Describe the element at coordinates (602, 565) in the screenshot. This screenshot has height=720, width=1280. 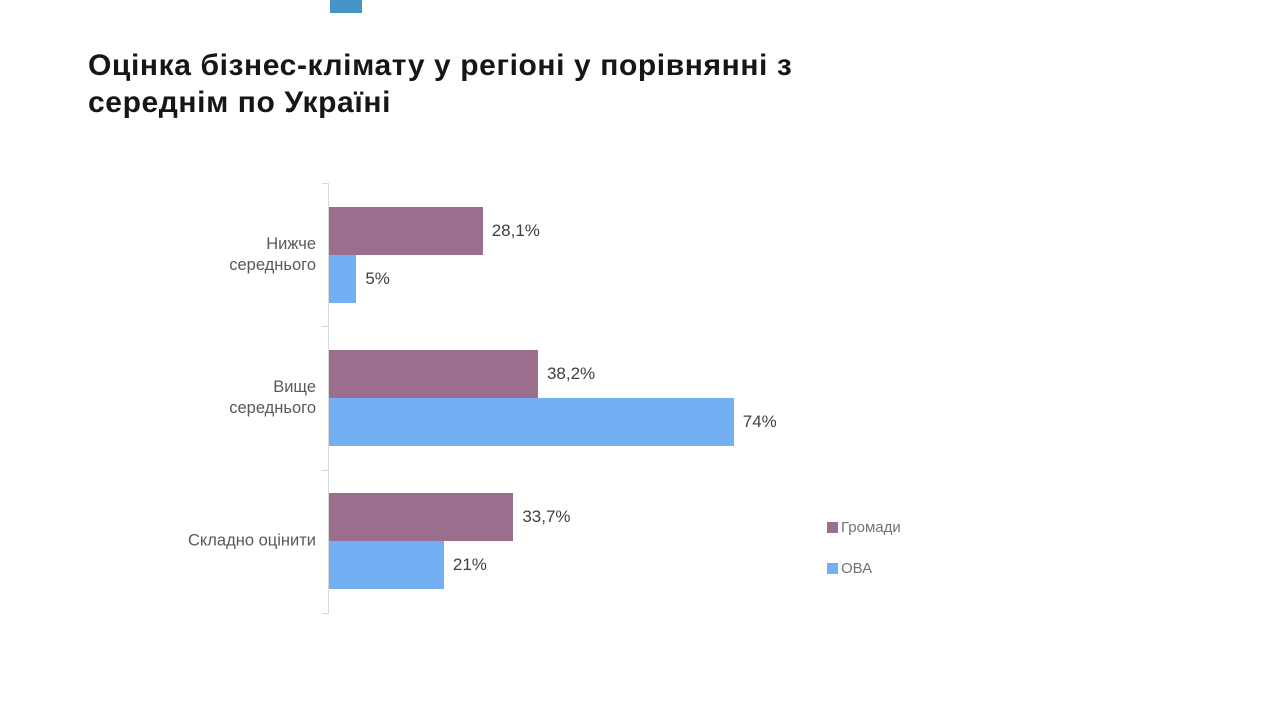
I see `bar-row: 21%` at that location.